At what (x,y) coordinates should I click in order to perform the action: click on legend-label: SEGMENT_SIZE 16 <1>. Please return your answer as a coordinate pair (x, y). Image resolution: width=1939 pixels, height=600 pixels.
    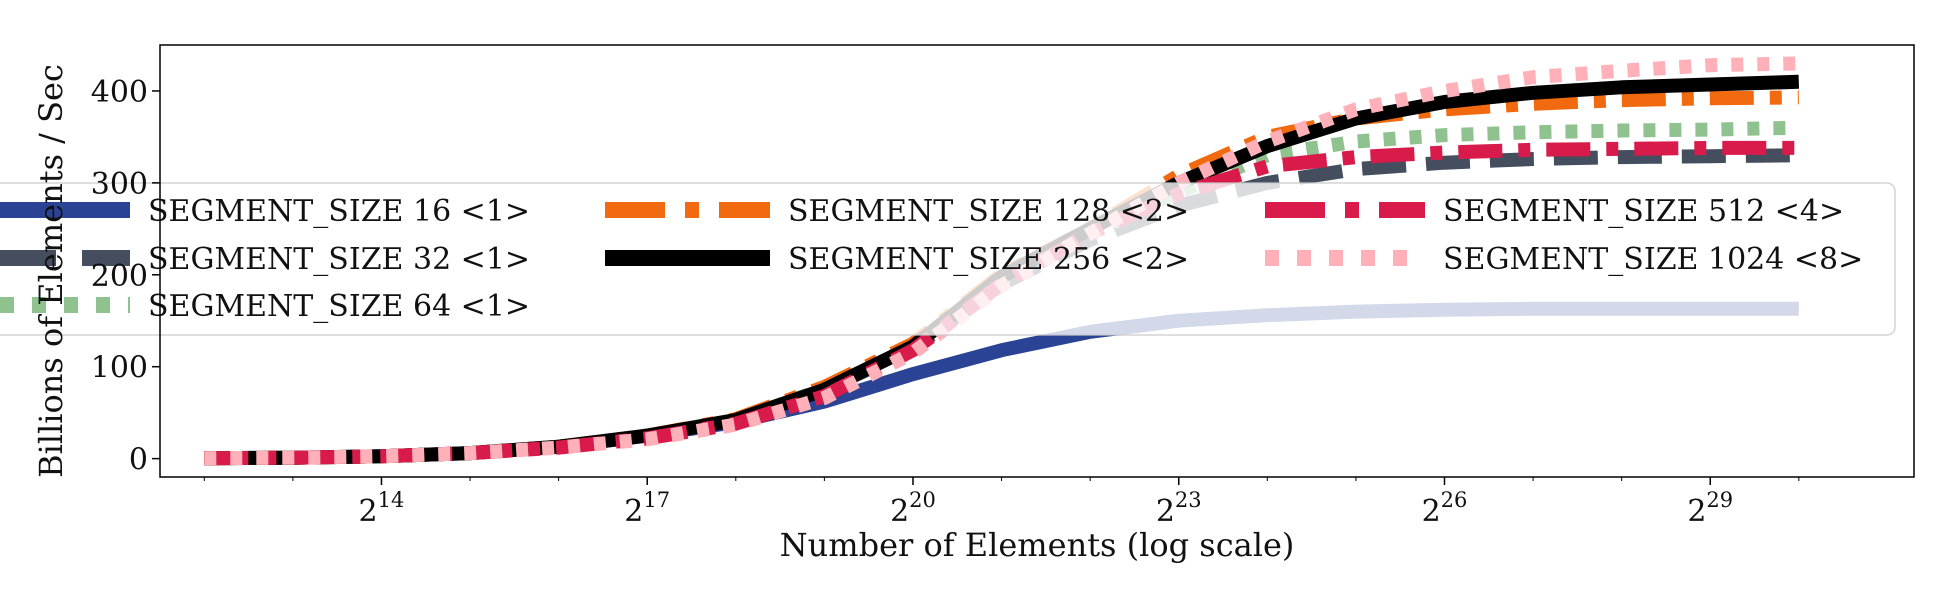
    Looking at the image, I should click on (339, 211).